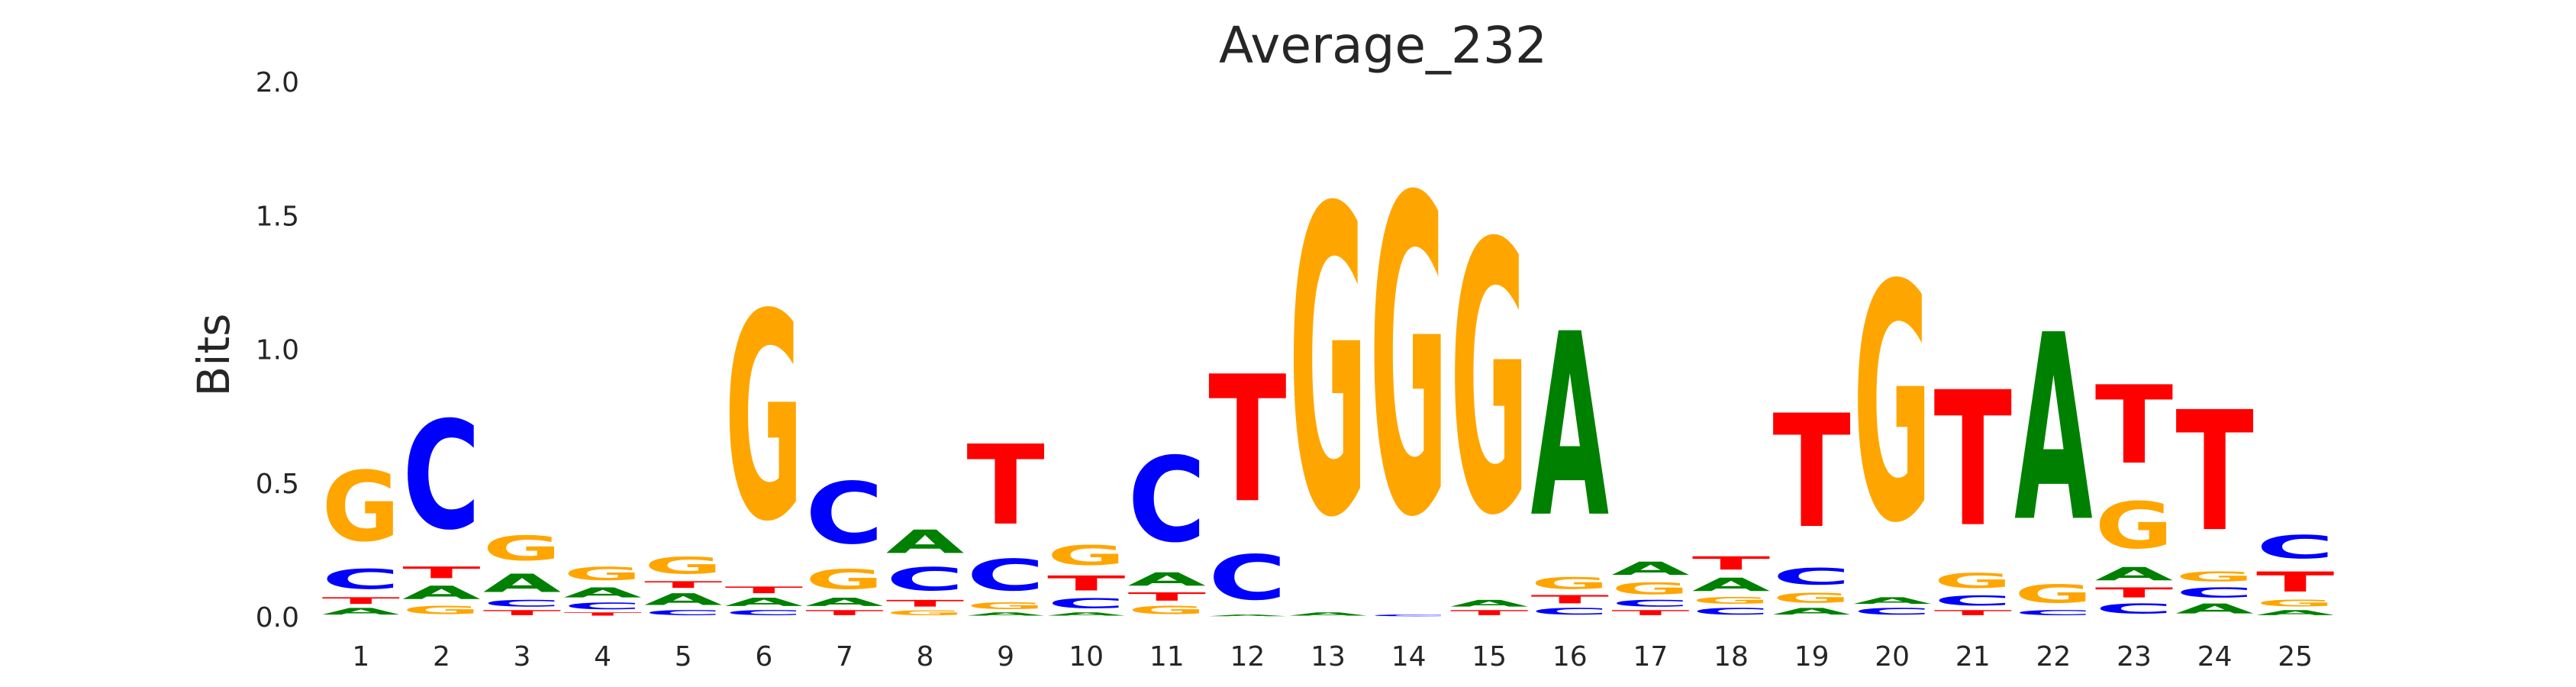  Describe the element at coordinates (2134, 656) in the screenshot. I see `x-tick-label: 23` at that location.